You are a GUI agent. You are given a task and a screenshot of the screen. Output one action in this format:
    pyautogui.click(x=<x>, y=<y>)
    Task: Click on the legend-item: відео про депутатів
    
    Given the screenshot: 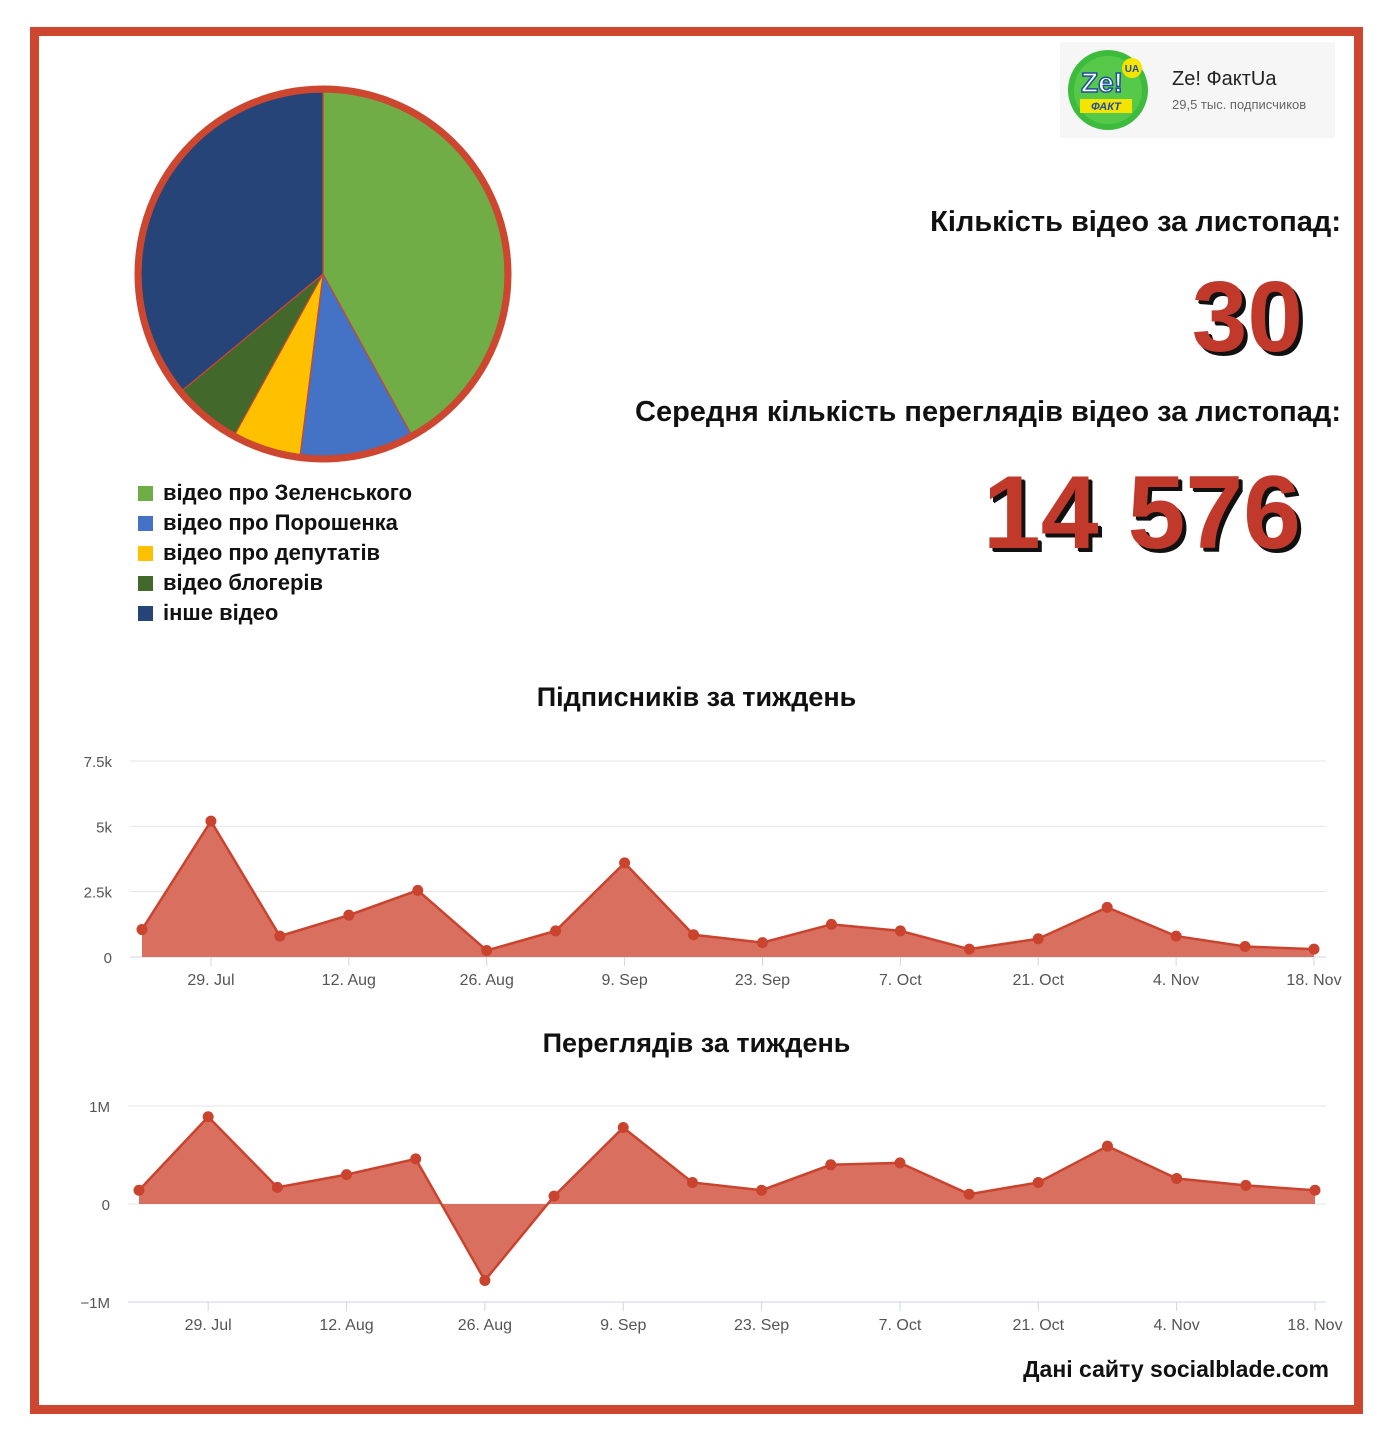 What is the action you would take?
    pyautogui.click(x=275, y=553)
    